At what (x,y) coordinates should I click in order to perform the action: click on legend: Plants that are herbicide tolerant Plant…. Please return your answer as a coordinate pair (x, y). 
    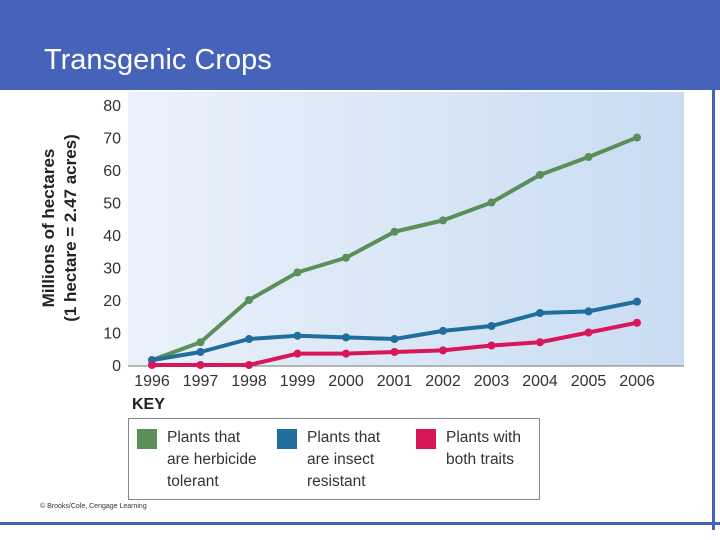
    Looking at the image, I should click on (334, 459).